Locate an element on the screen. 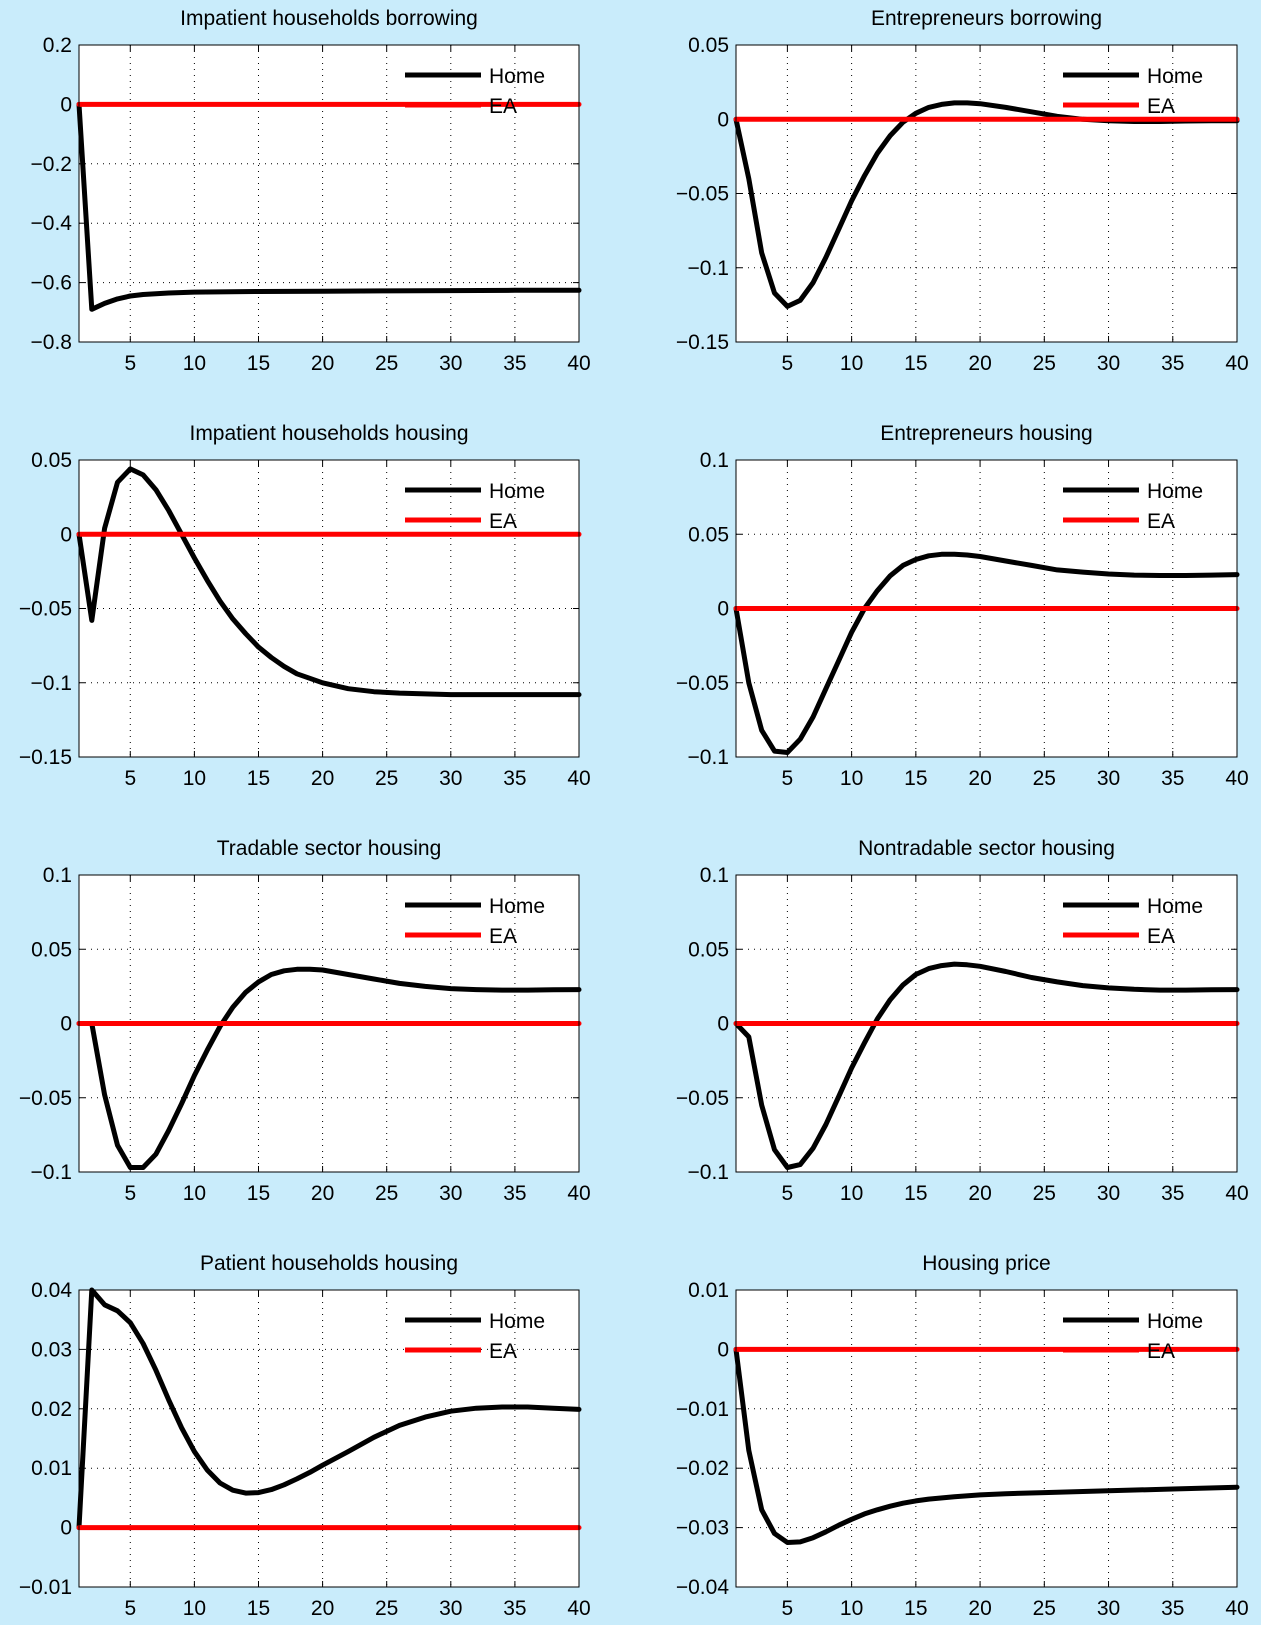  chart-4-y-tick-label-4: 0.1 is located at coordinates (714, 460).